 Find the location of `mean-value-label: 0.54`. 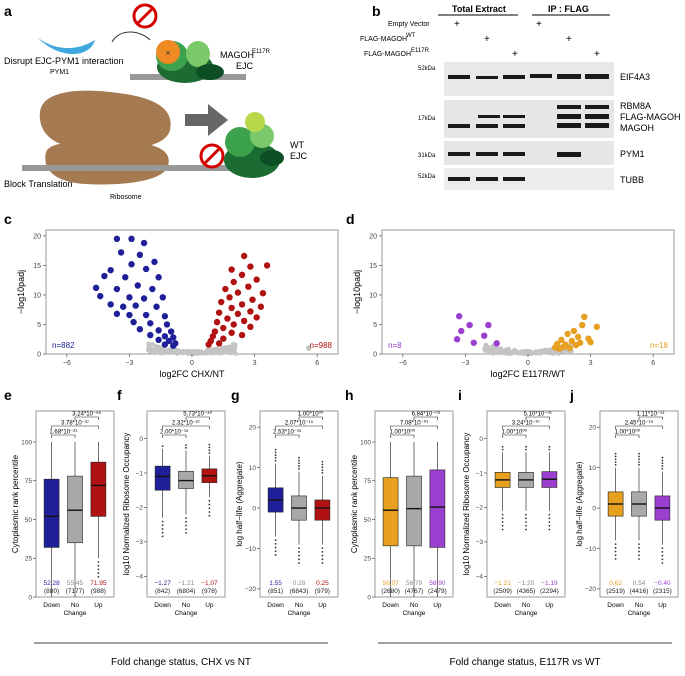

mean-value-label: 0.54 is located at coordinates (639, 583).